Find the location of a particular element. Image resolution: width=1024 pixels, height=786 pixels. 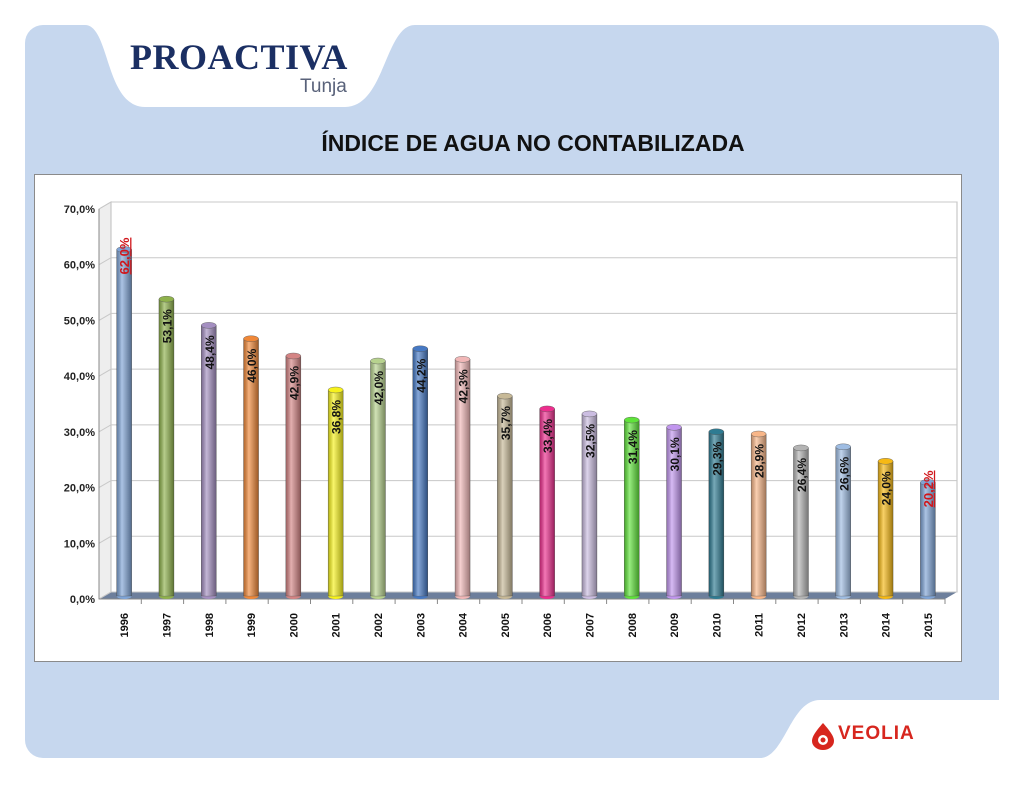

x-tick-label: 2002 is located at coordinates (379, 625).